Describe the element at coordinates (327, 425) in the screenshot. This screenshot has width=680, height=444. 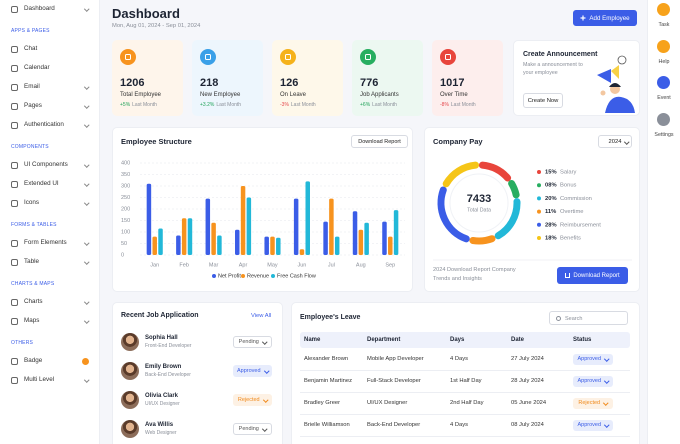
I see `table-cell: Brielle Williamson` at that location.